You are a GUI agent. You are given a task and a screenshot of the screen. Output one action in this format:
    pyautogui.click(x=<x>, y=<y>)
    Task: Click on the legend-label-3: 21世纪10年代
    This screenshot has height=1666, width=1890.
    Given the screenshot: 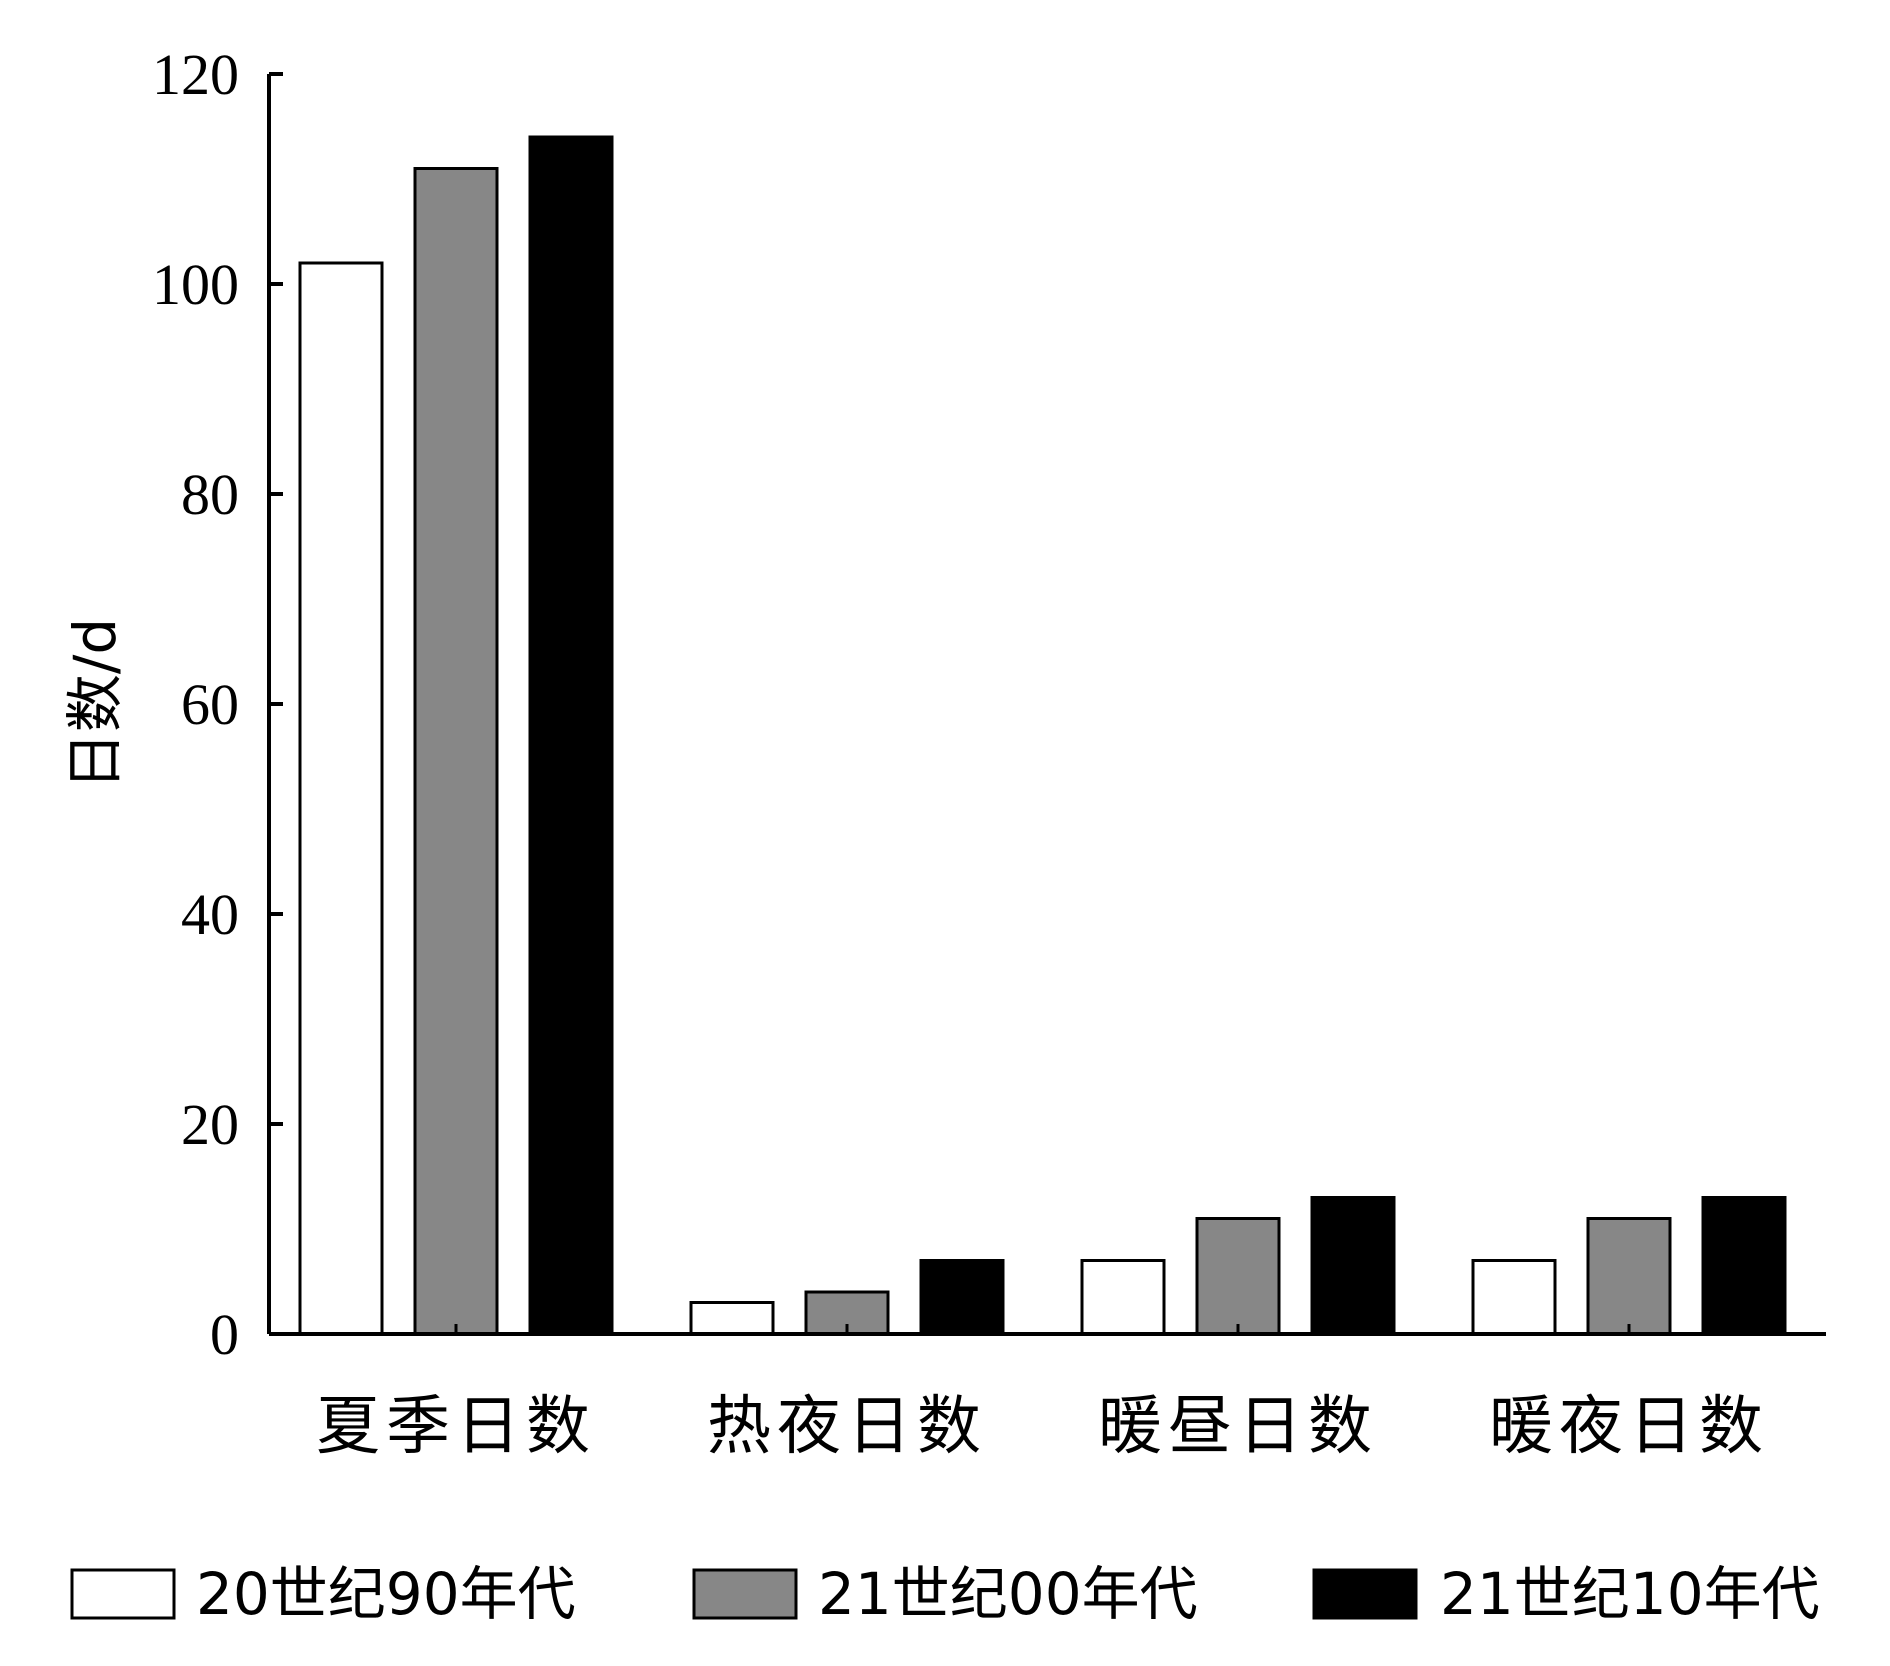 What is the action you would take?
    pyautogui.click(x=1630, y=1594)
    